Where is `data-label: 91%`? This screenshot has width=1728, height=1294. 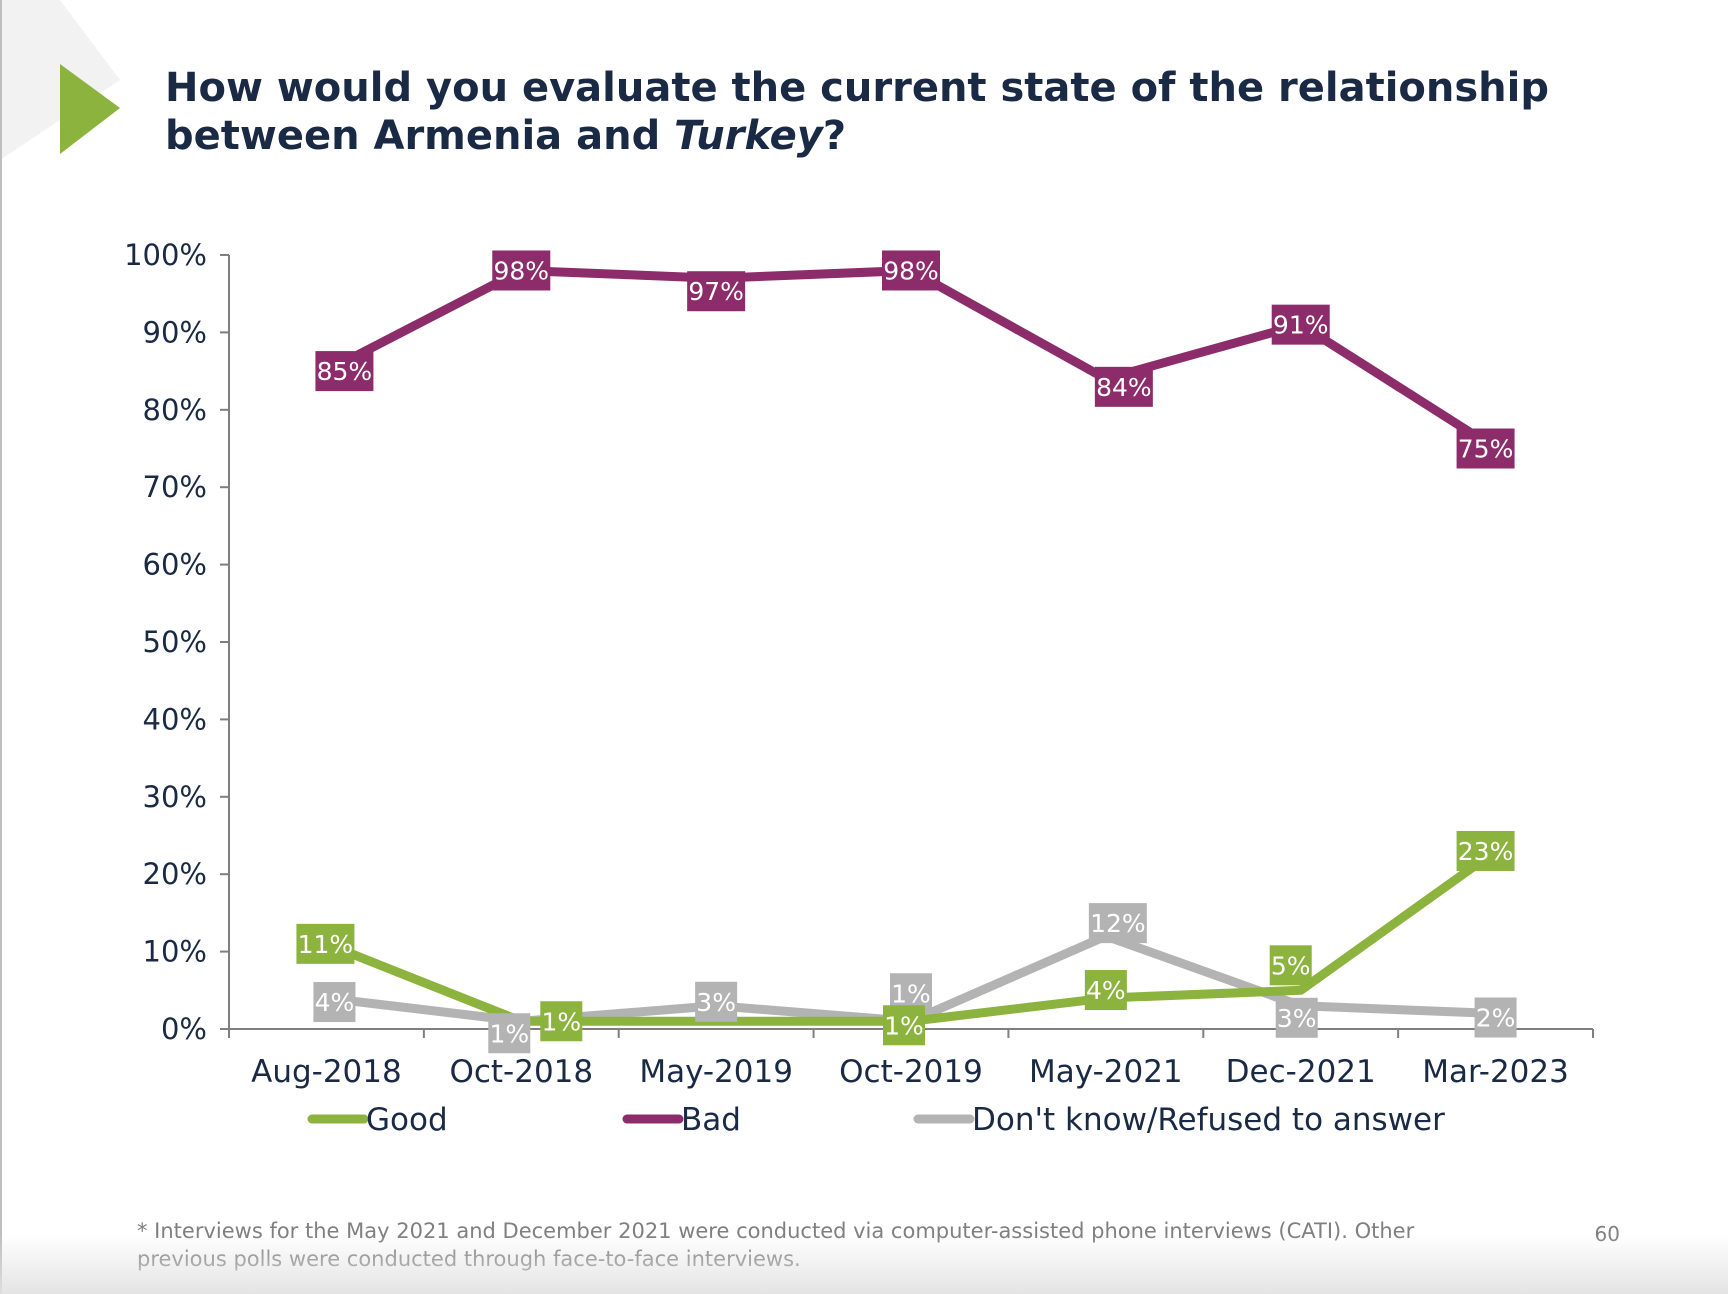 data-label: 91% is located at coordinates (1301, 325).